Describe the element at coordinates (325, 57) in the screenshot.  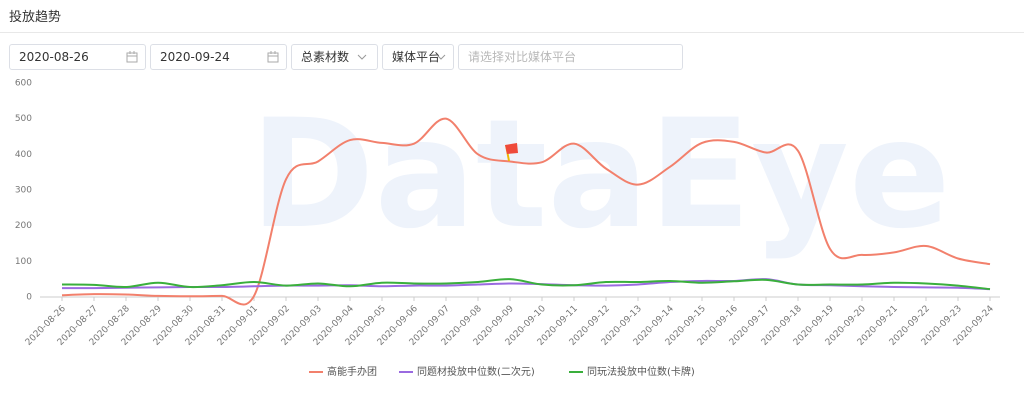
I see `metric-label: 总素材数` at that location.